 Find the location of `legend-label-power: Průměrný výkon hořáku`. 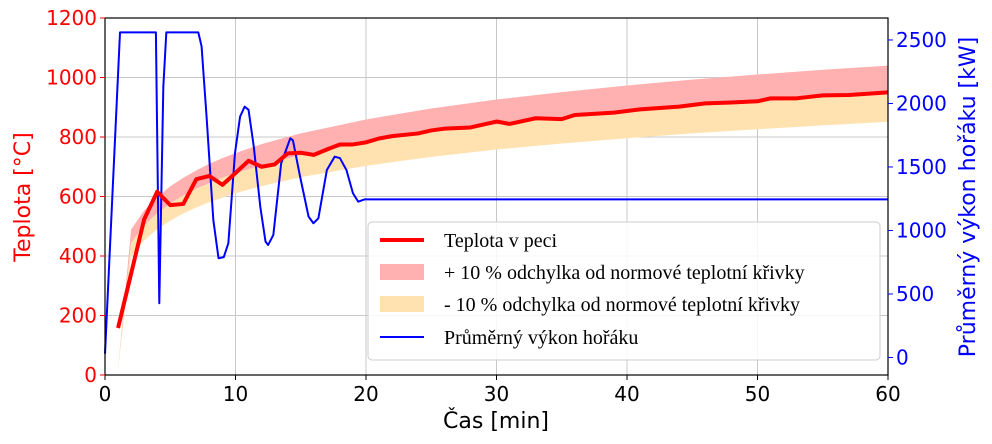

legend-label-power: Průměrný výkon hořáku is located at coordinates (541, 338).